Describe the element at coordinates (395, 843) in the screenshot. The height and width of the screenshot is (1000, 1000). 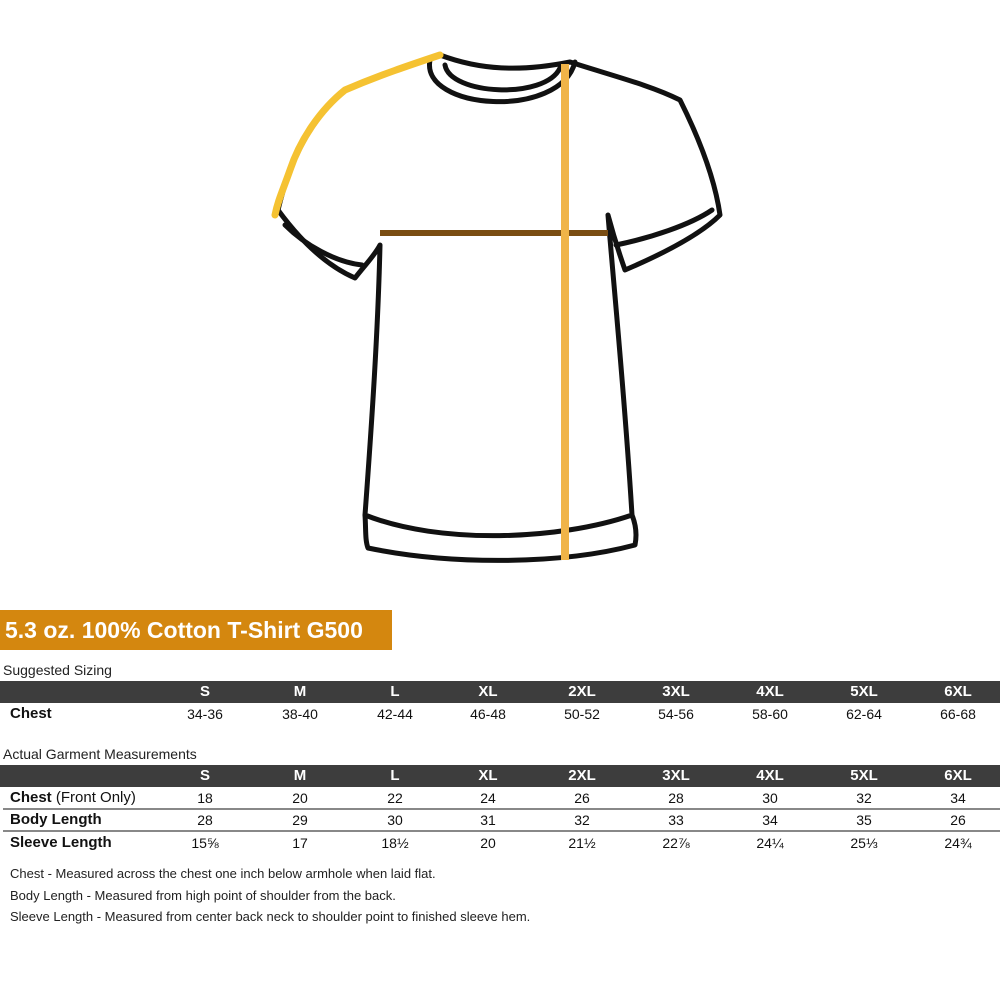
I see `value-cell: 18½` at that location.